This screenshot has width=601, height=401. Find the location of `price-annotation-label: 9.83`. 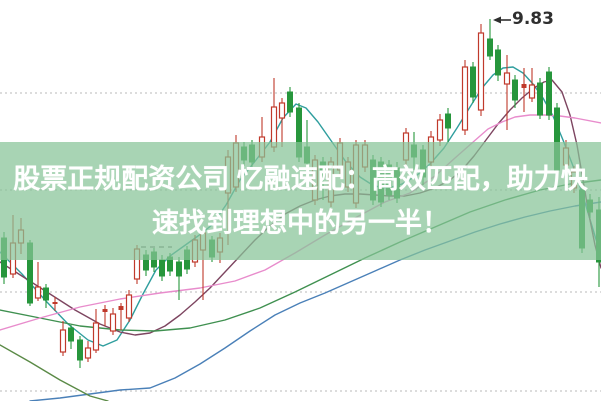

price-annotation-label: 9.83 is located at coordinates (533, 19).